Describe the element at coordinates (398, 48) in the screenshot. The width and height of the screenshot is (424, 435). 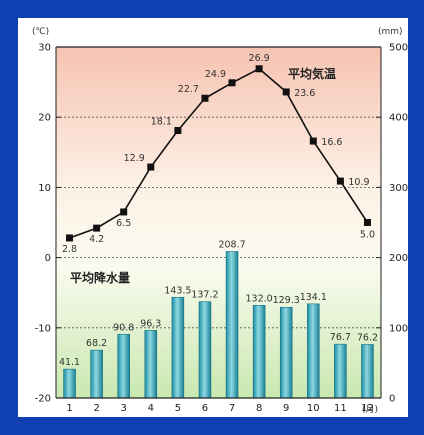
I see `right-tick-label: 500` at that location.